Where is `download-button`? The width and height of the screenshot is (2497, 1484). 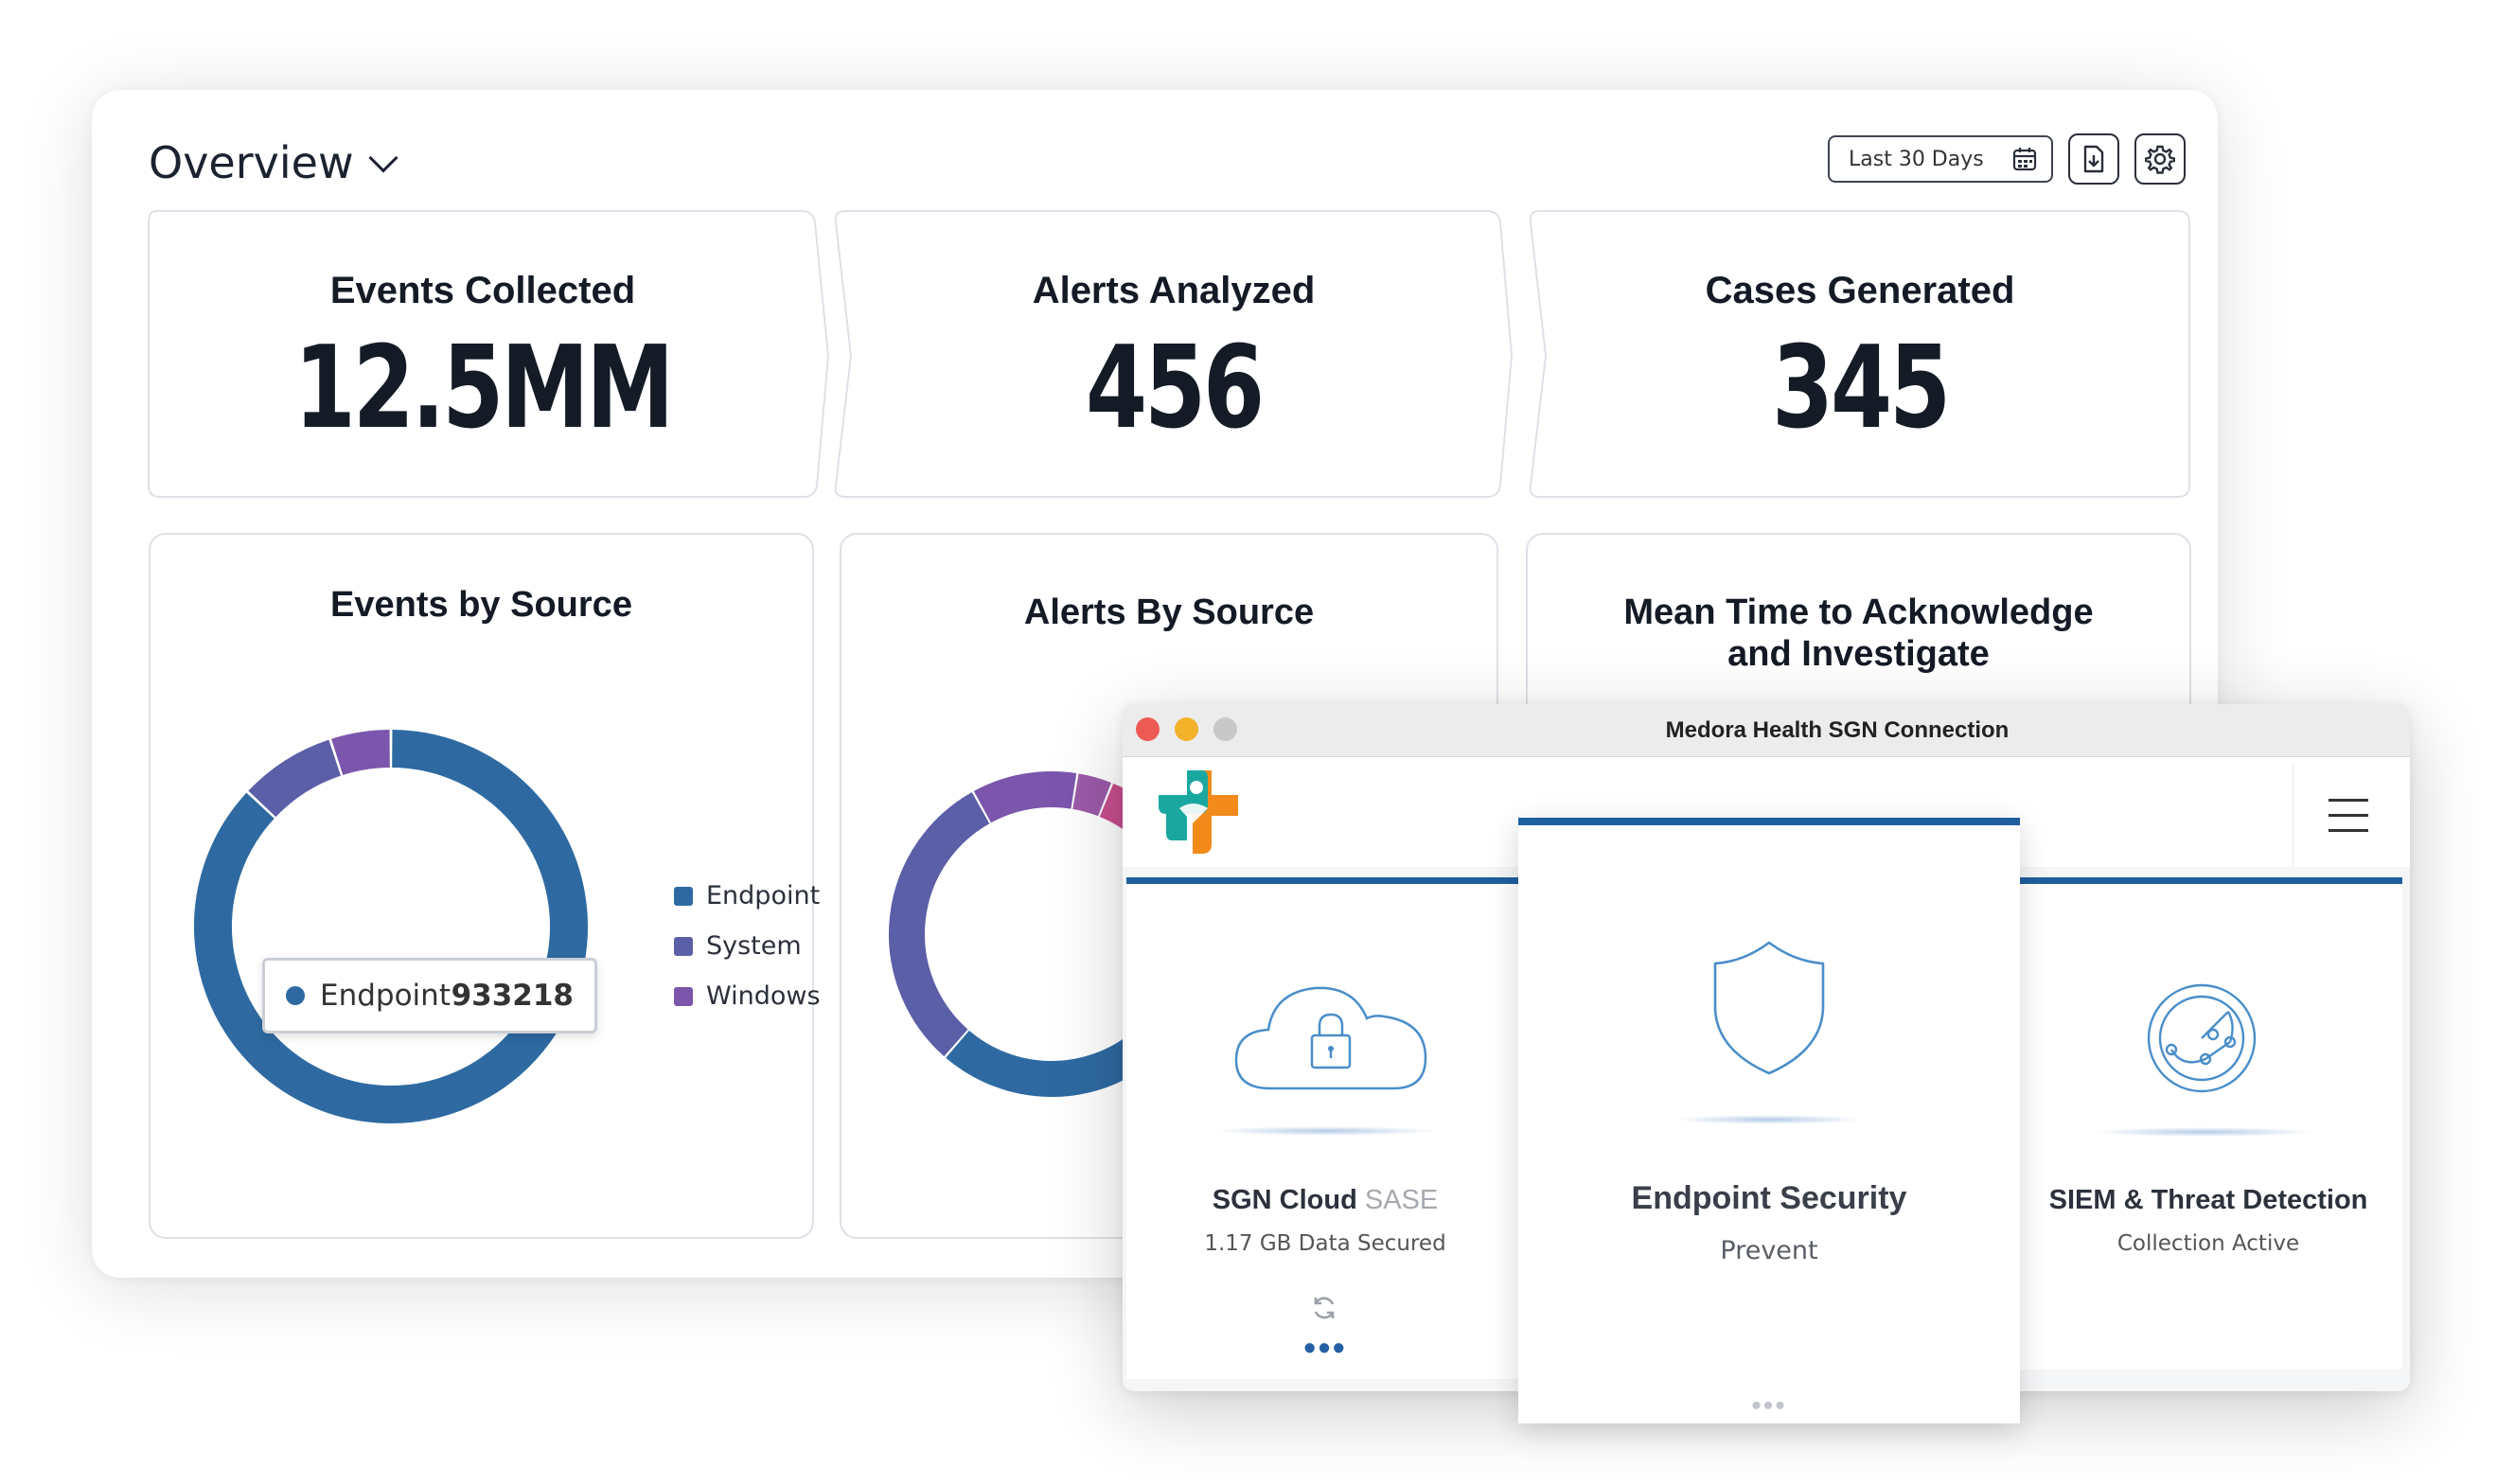
download-button is located at coordinates (2093, 159).